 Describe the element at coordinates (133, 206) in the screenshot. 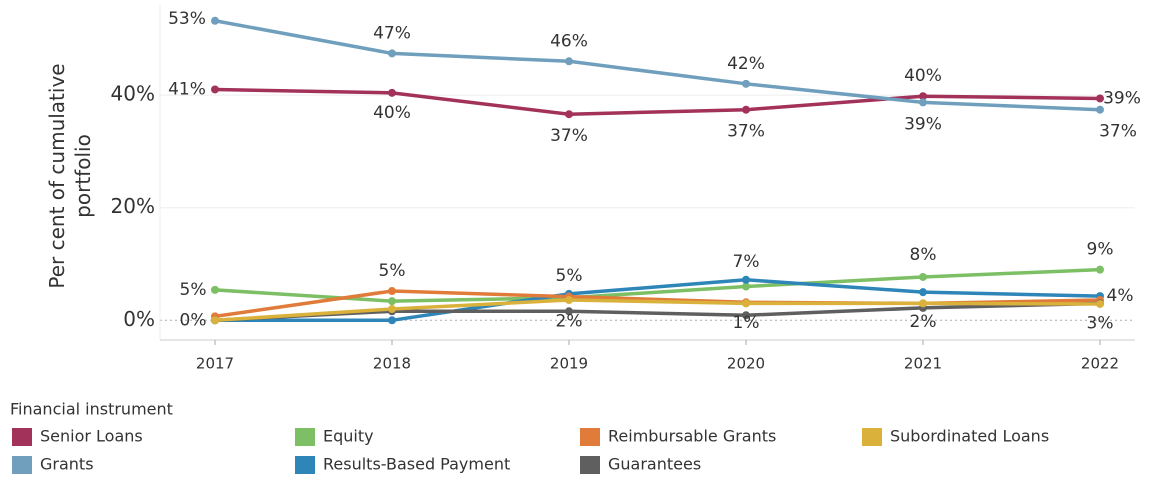

I see `y-tick-label: 20%` at that location.